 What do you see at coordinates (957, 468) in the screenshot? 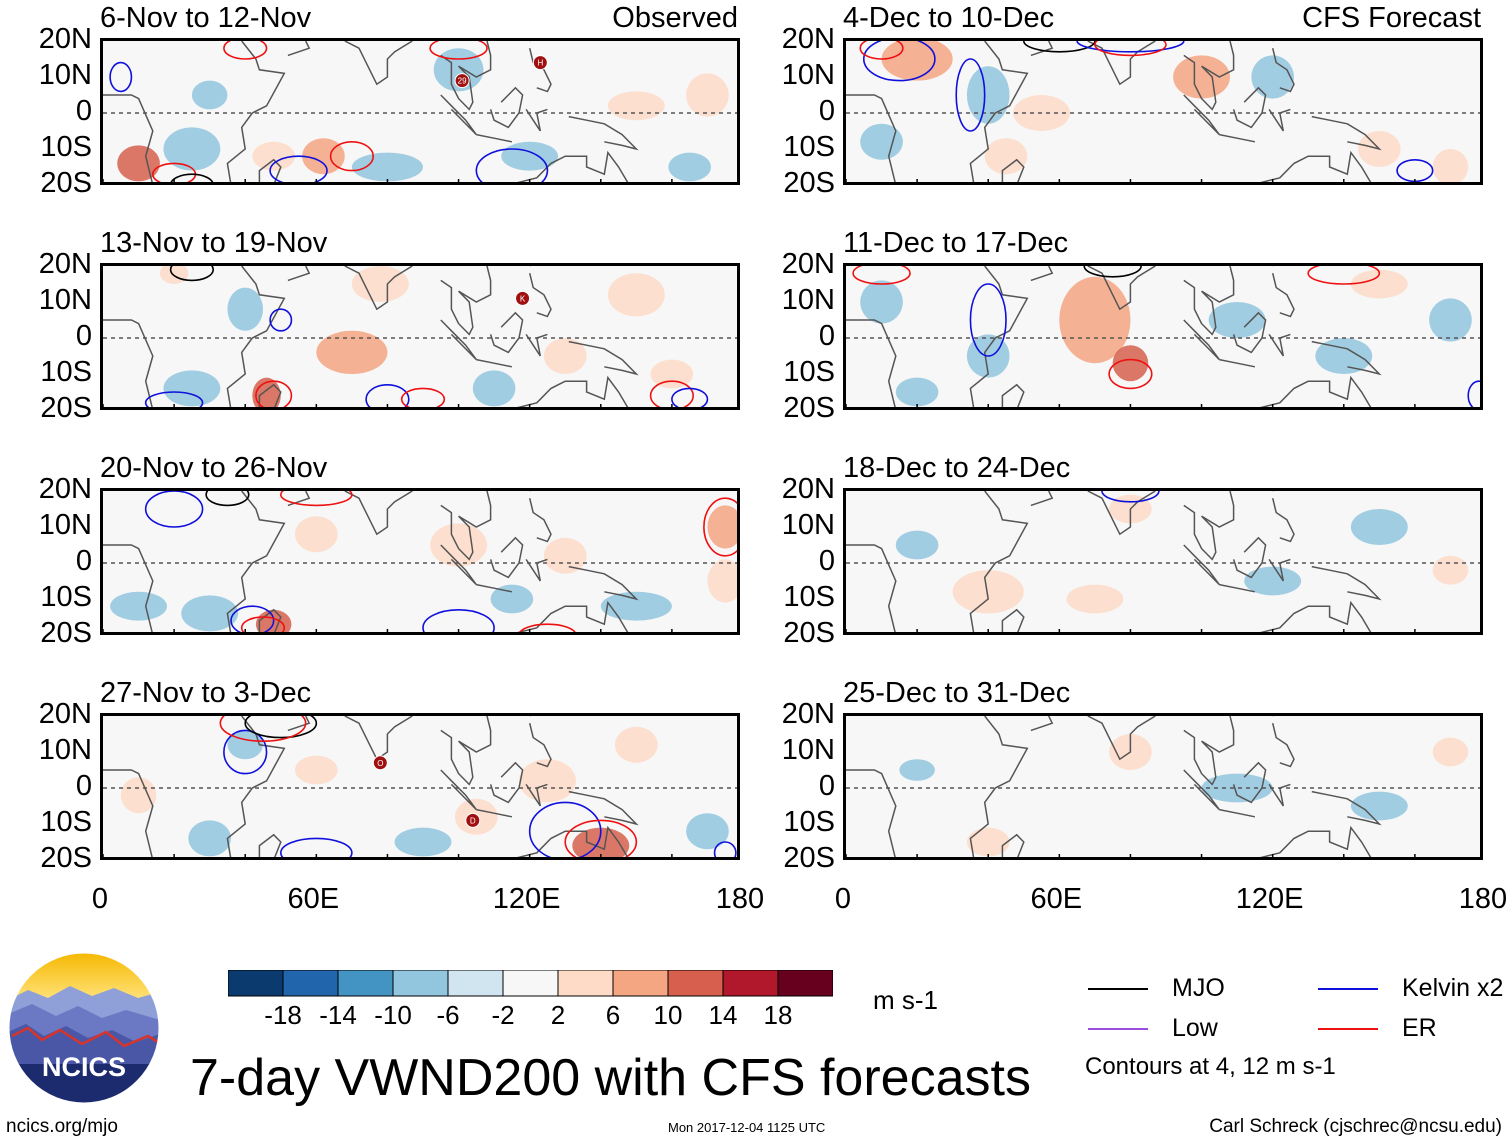
I see `forecast-panel-period-3: 18-Dec to 24-Dec` at bounding box center [957, 468].